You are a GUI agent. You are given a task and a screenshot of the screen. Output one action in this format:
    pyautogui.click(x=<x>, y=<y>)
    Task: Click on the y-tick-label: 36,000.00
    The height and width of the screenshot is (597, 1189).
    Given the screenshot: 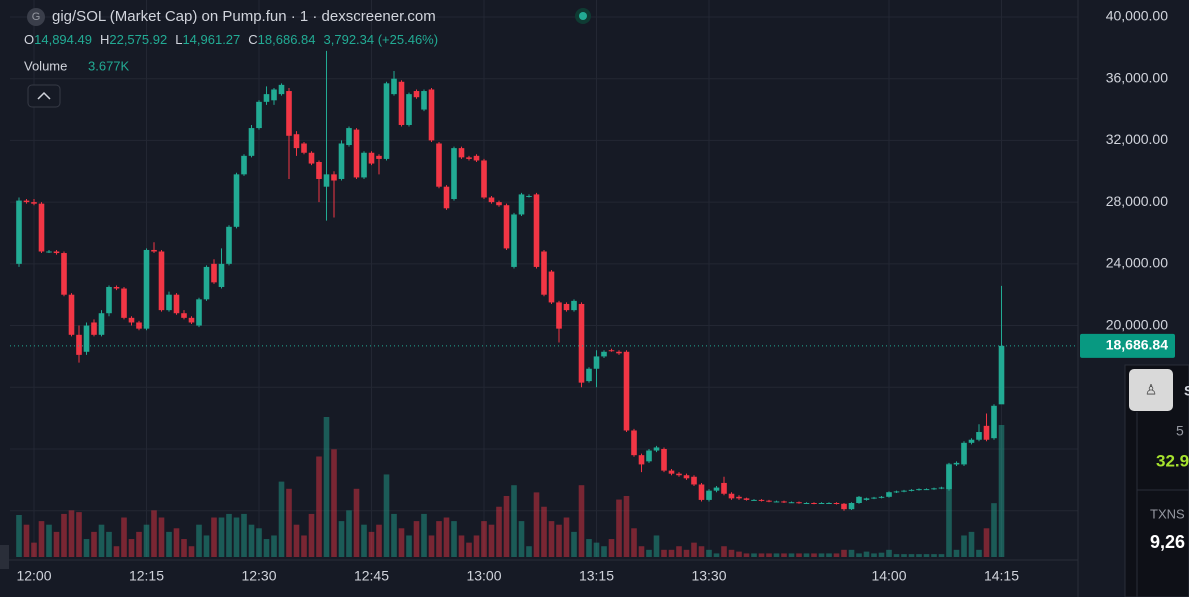 What is the action you would take?
    pyautogui.click(x=1137, y=77)
    